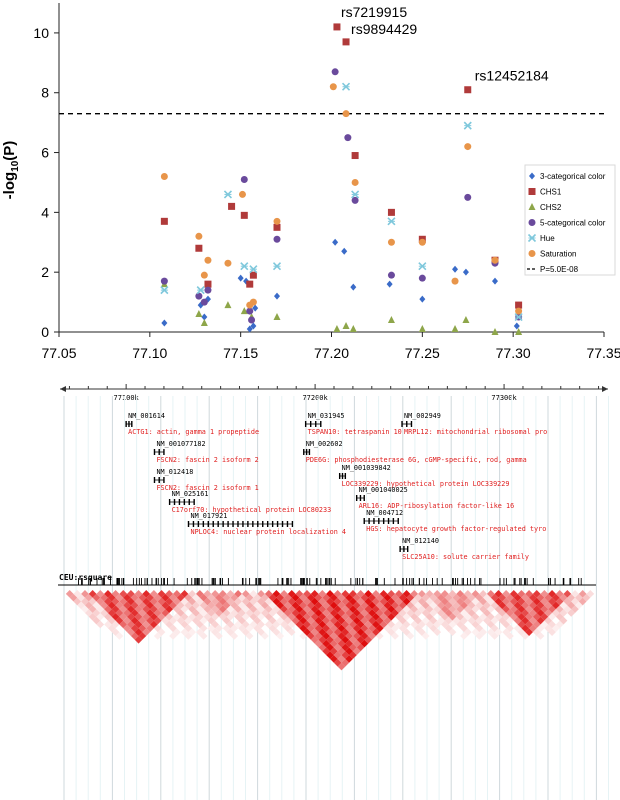 The image size is (620, 800). What do you see at coordinates (573, 176) in the screenshot?
I see `legend-label: 3-categorical color` at bounding box center [573, 176].